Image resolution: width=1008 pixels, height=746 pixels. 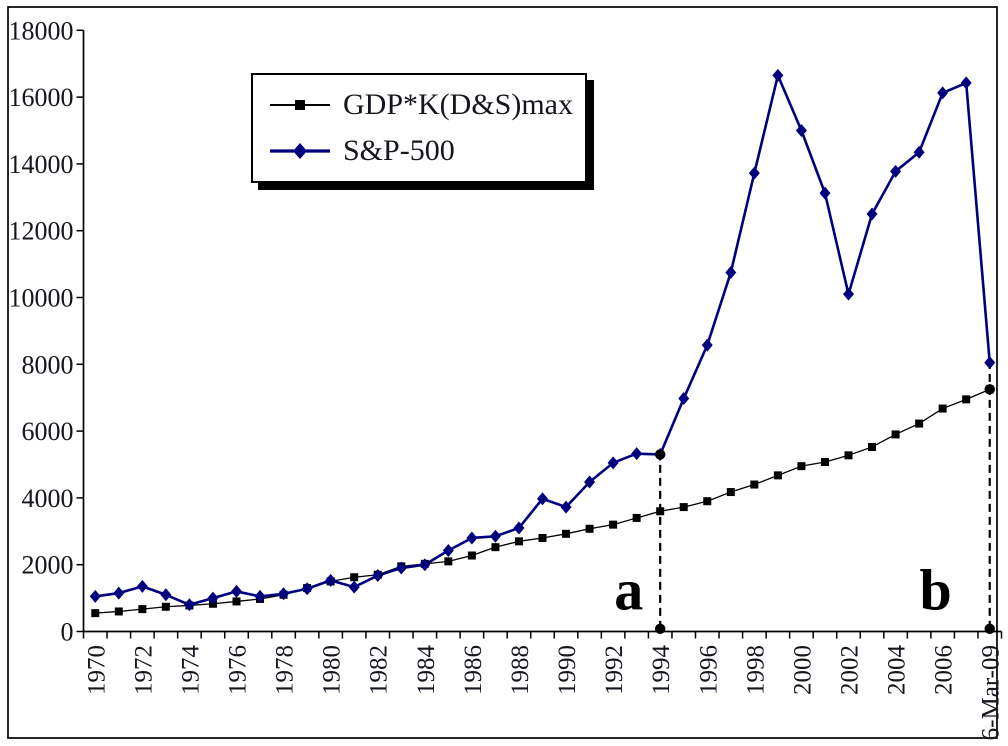 What do you see at coordinates (755, 670) in the screenshot?
I see `x-tick-label: 1998` at bounding box center [755, 670].